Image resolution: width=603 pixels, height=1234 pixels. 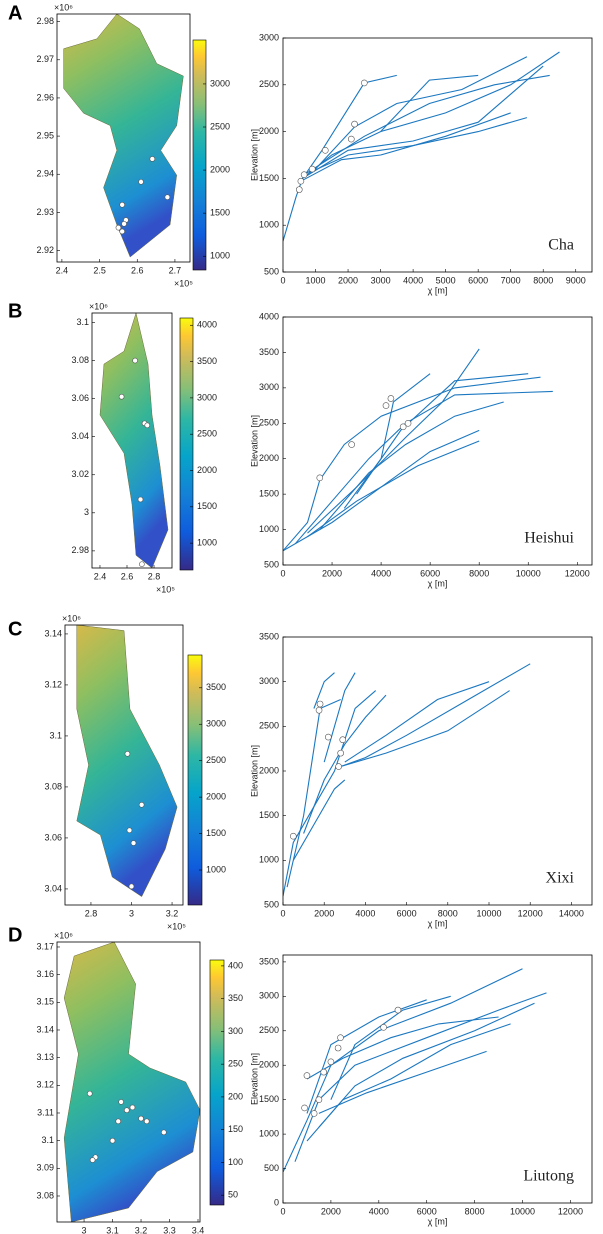 I want to click on axes-box, so click(x=437, y=1079).